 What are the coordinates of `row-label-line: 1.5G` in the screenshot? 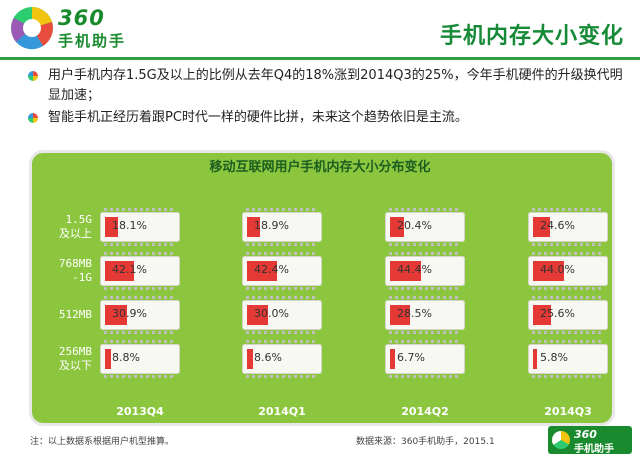 It's located at (79, 219).